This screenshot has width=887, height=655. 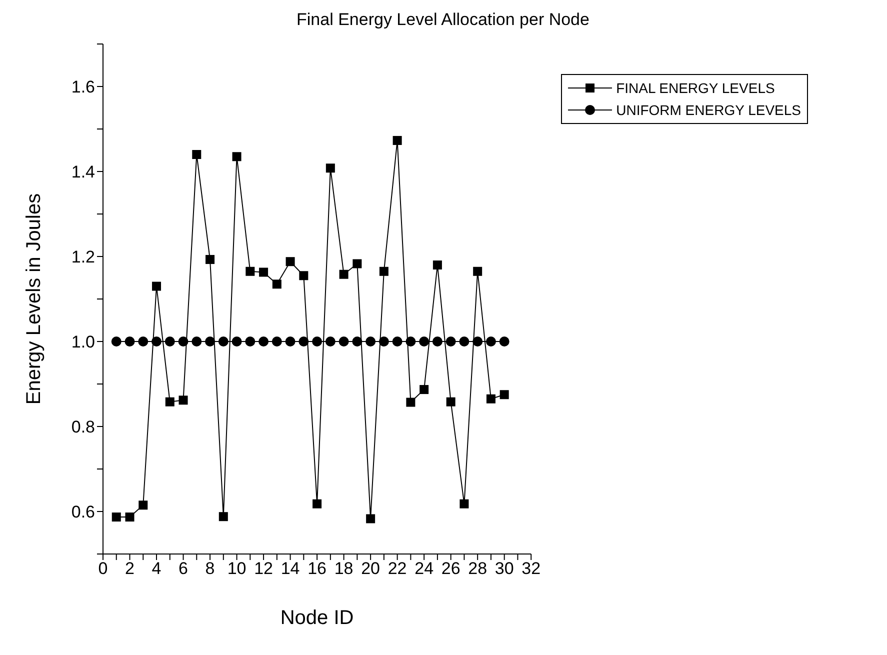 I want to click on x-tick-label: 8, so click(x=210, y=568).